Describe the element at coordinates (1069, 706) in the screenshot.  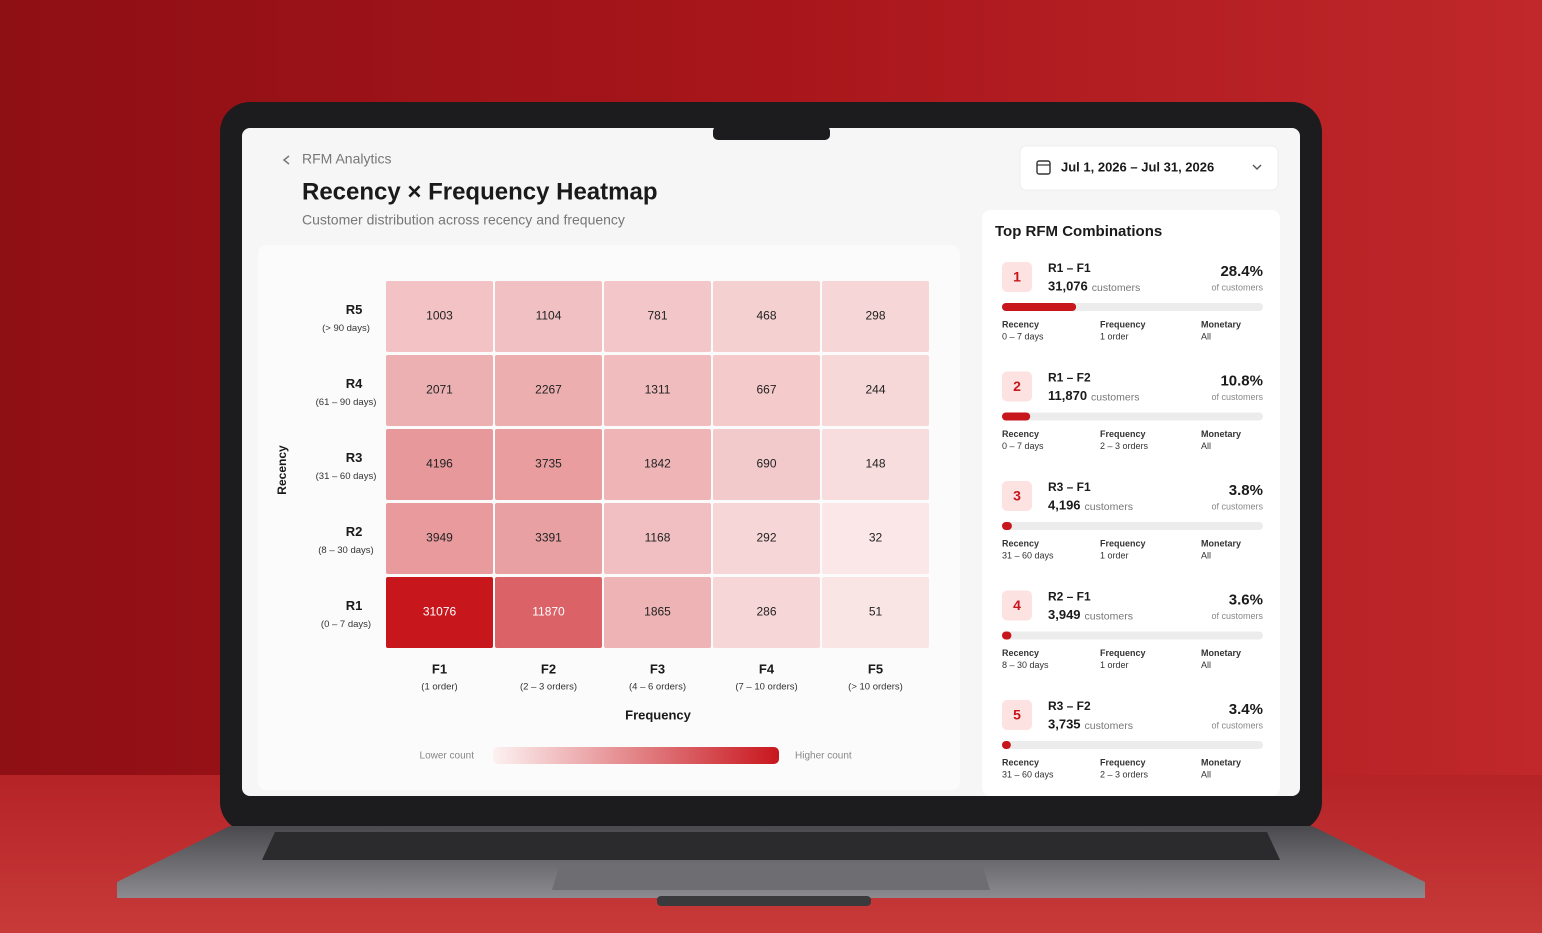
I see `combination-name: R3 – F2` at that location.